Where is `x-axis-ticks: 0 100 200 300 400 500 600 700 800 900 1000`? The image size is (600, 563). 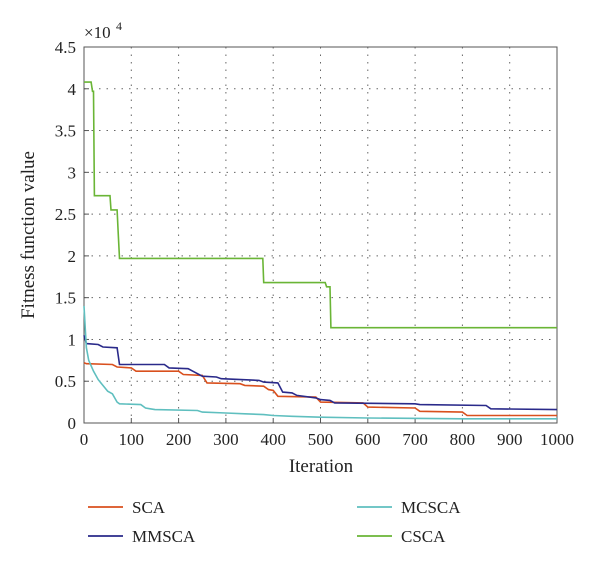
x-axis-ticks: 0 100 200 300 400 500 600 700 800 900 1000 is located at coordinates (327, 433).